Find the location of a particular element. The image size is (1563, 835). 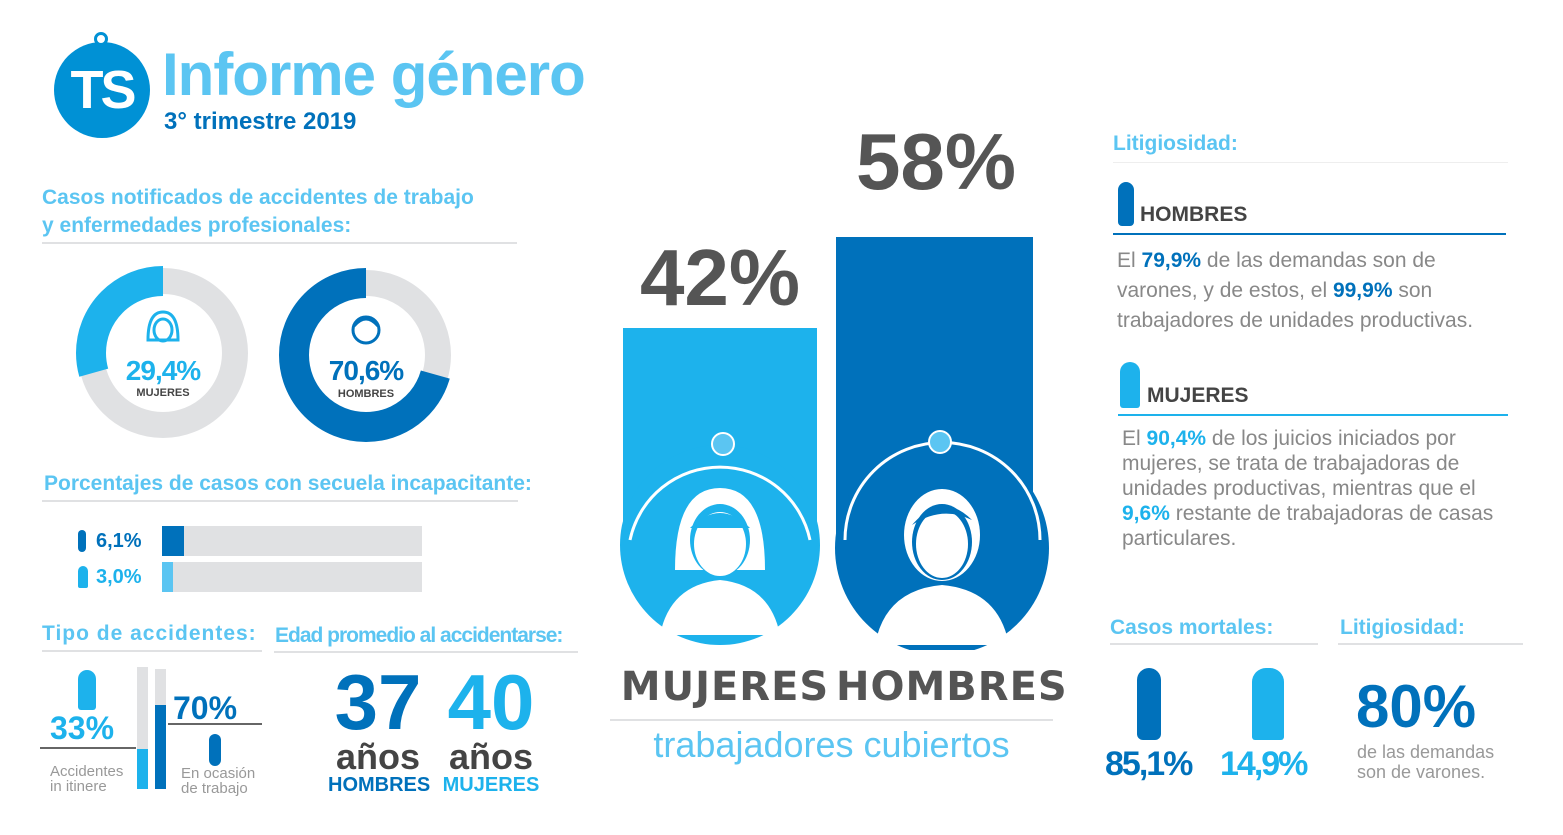

mortales-hombres-pct: 85,1% is located at coordinates (1149, 764).